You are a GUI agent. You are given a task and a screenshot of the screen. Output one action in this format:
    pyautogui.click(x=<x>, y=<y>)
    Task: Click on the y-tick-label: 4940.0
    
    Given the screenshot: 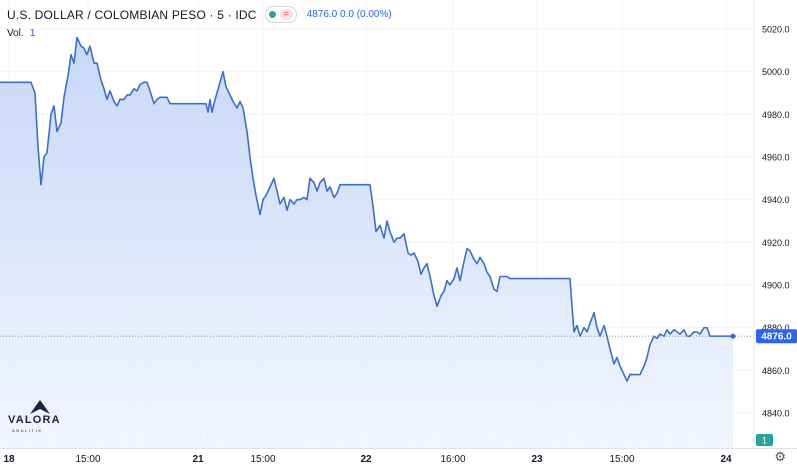 What is the action you would take?
    pyautogui.click(x=776, y=200)
    